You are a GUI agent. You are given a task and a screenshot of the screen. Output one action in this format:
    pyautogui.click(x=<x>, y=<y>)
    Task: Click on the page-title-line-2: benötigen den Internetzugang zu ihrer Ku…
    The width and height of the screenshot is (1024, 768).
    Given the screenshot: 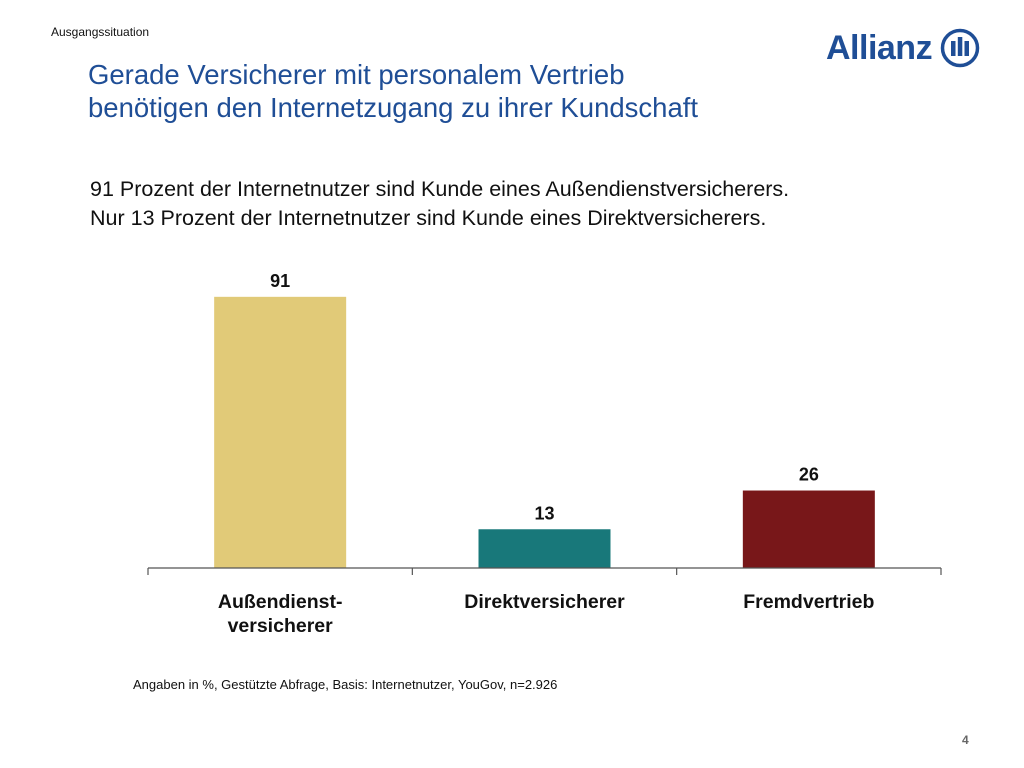 What is the action you would take?
    pyautogui.click(x=393, y=107)
    